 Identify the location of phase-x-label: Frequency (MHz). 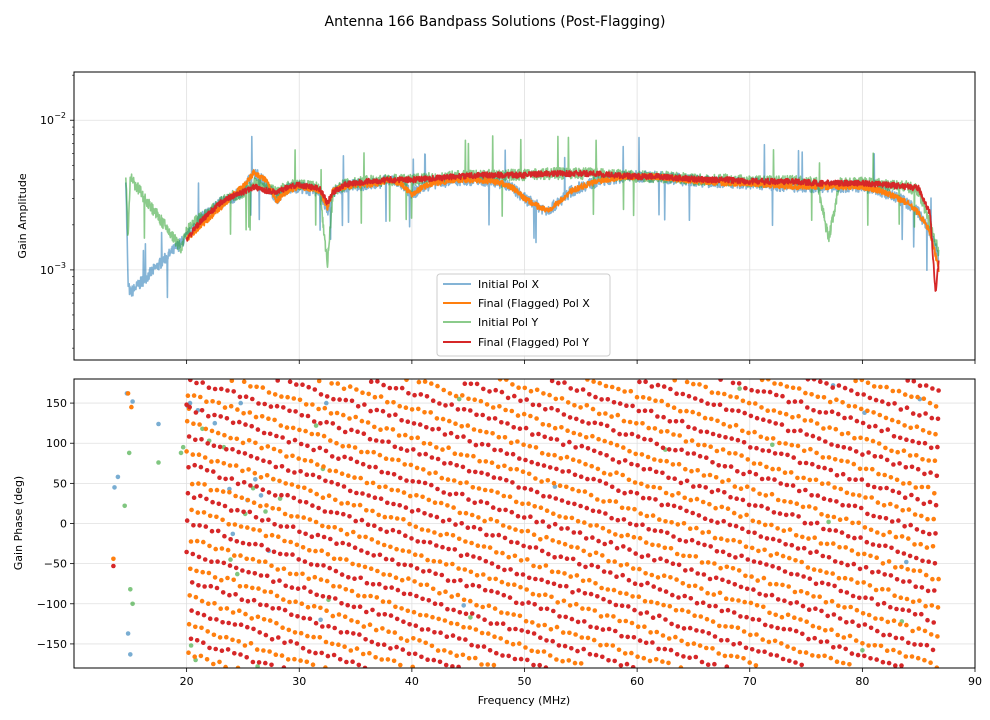
(524, 700).